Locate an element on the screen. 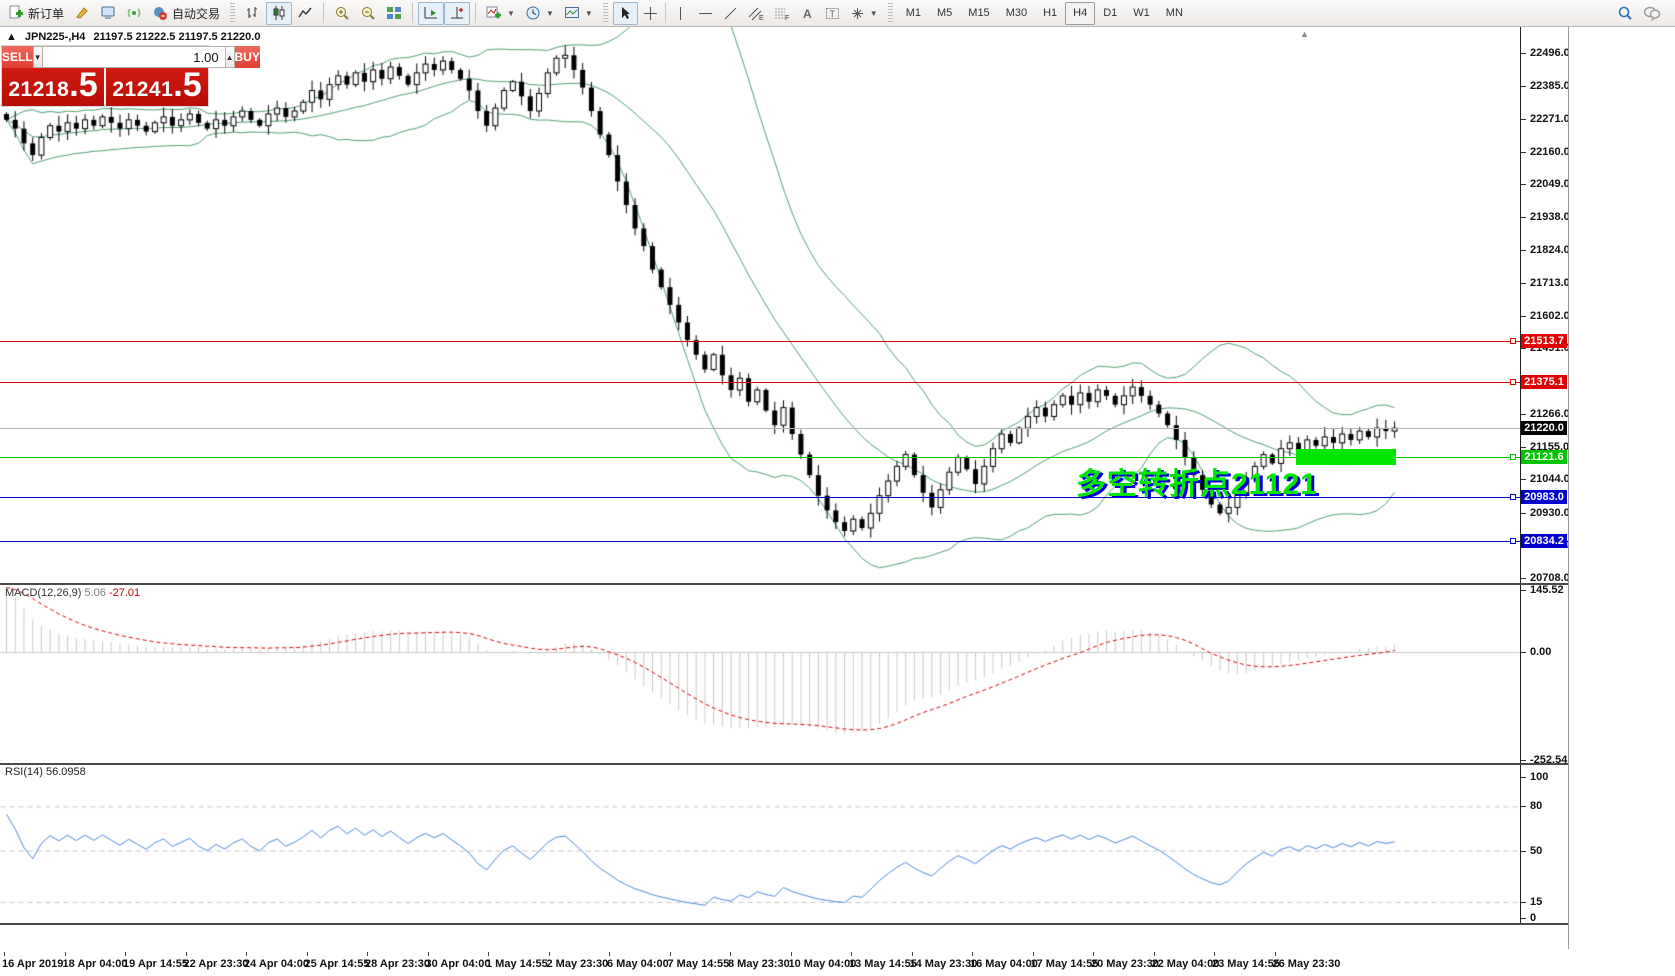 The width and height of the screenshot is (1675, 976). horizontal-line-icon is located at coordinates (705, 13).